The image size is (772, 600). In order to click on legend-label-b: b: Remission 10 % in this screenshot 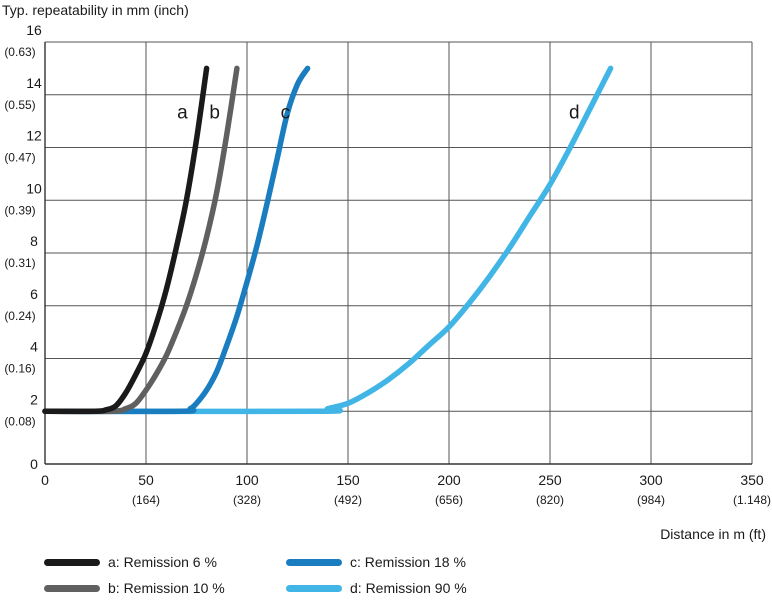, I will do `click(166, 588)`.